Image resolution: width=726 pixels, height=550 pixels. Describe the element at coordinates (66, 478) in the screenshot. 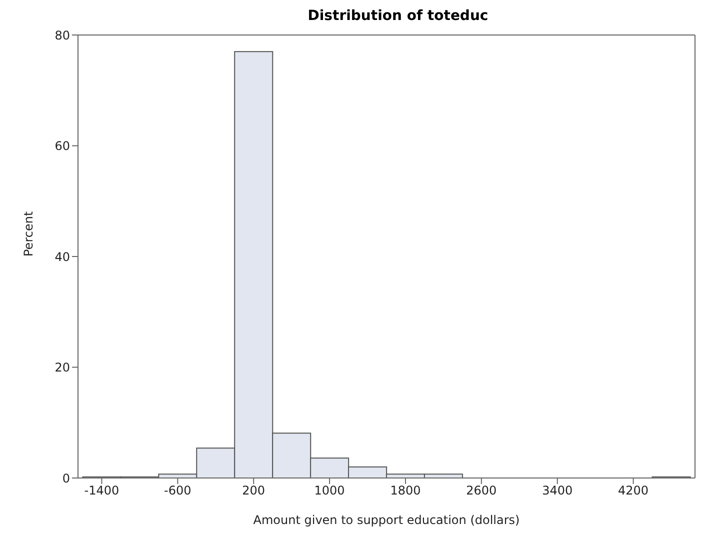

I see `y-tick-label: 0` at that location.